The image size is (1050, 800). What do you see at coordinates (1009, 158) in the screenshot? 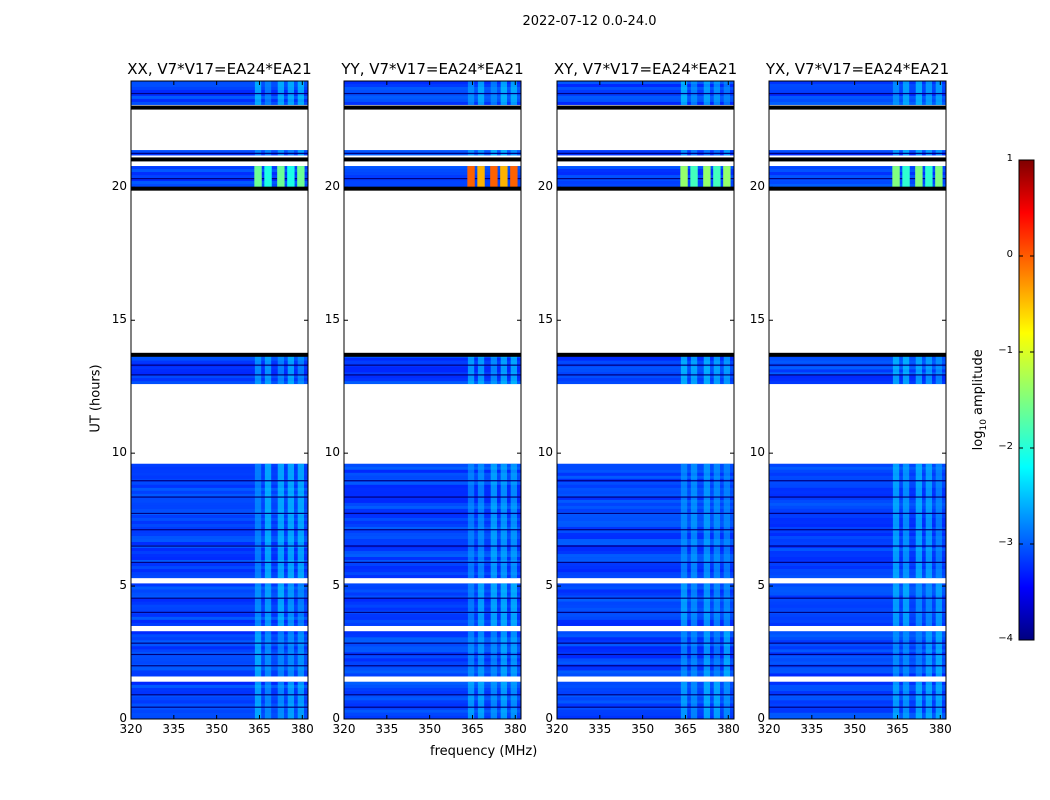
I see `colorbar-tick-label: 1` at bounding box center [1009, 158].